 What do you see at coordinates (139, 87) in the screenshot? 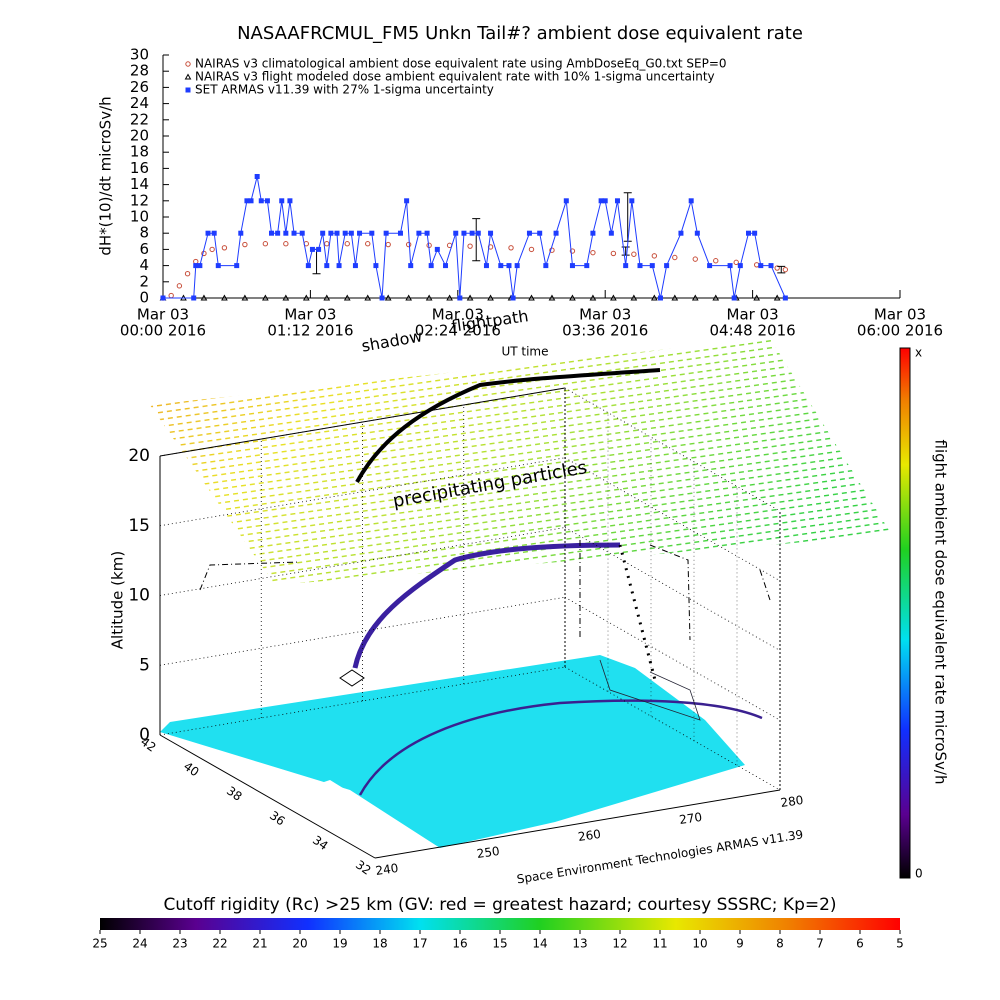
I see `y-tick-label: 26` at bounding box center [139, 87].